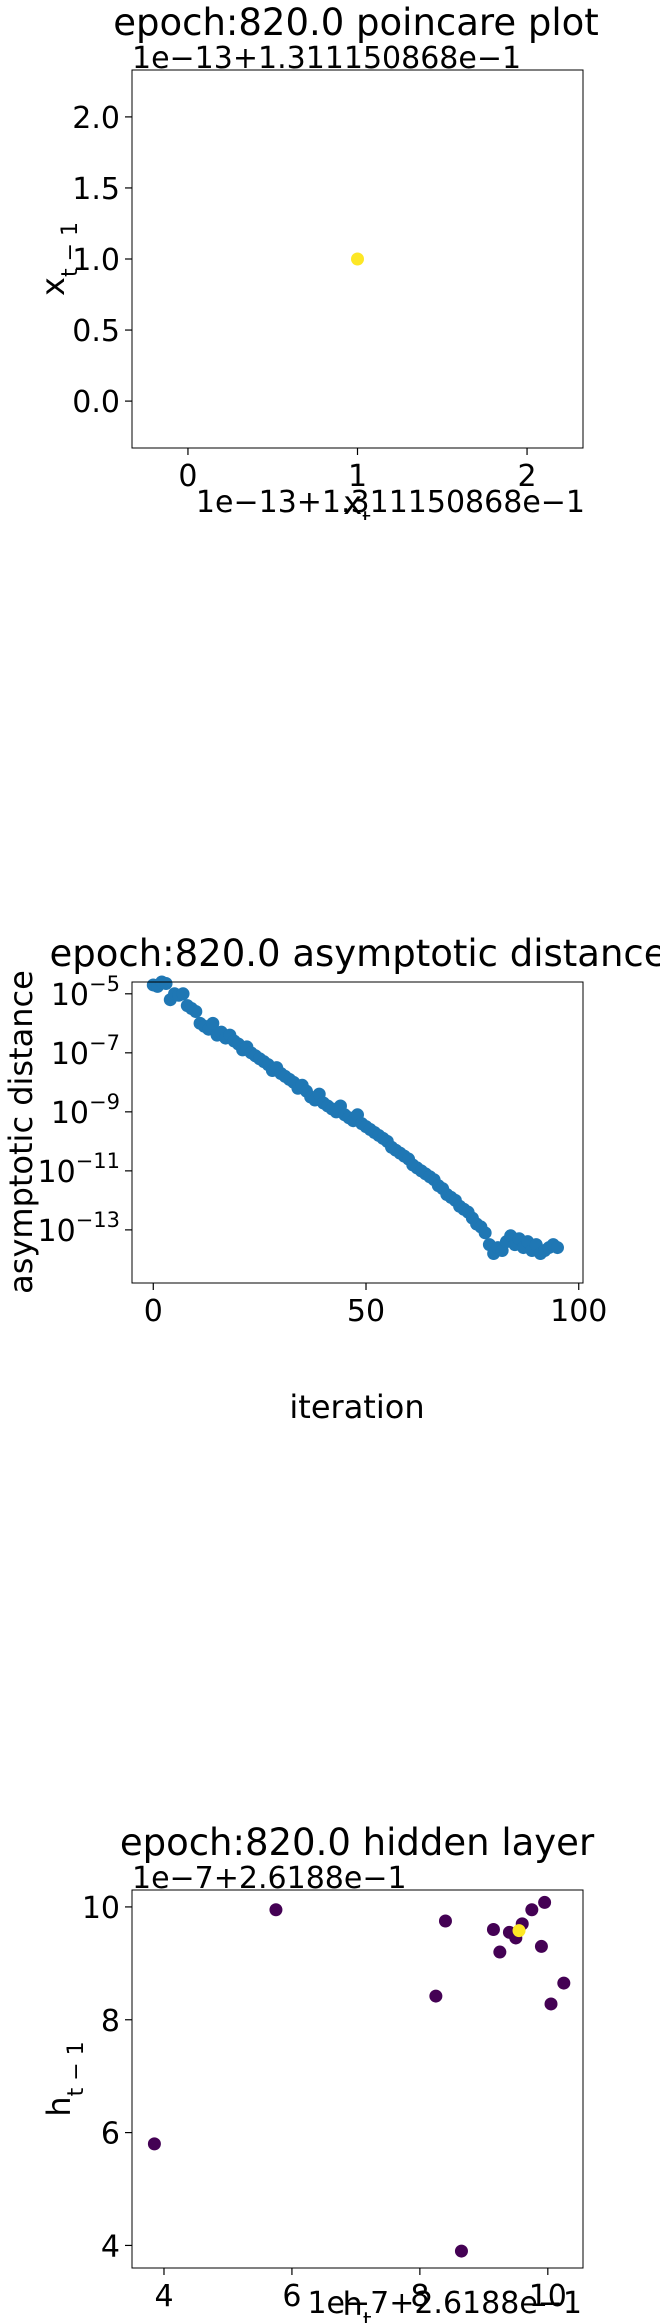 The width and height of the screenshot is (660, 2323). I want to click on y-tick-label: 0.5, so click(96, 331).